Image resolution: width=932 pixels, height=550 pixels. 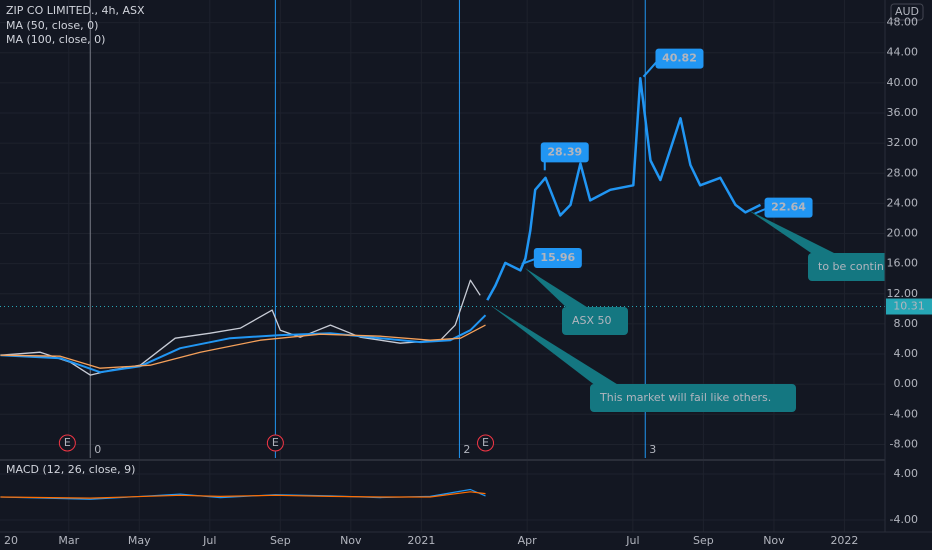 What do you see at coordinates (844, 540) in the screenshot?
I see `x-tick-label: 2022` at bounding box center [844, 540].